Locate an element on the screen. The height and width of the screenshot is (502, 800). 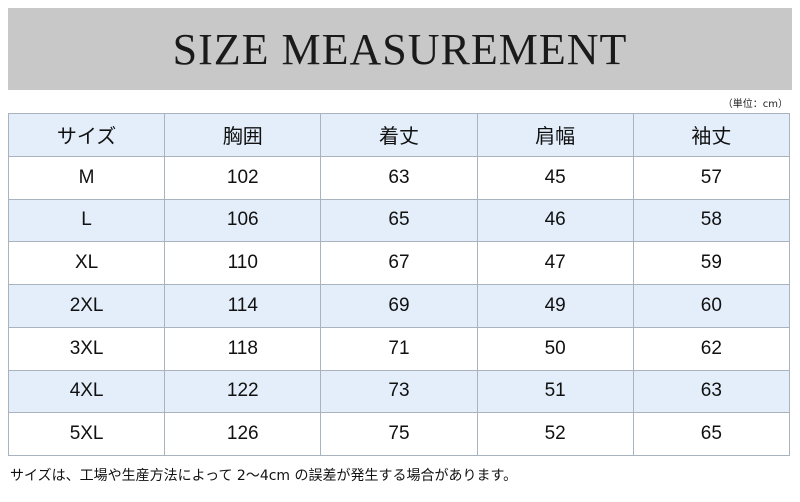
table-cell: 5XL is located at coordinates (86, 434).